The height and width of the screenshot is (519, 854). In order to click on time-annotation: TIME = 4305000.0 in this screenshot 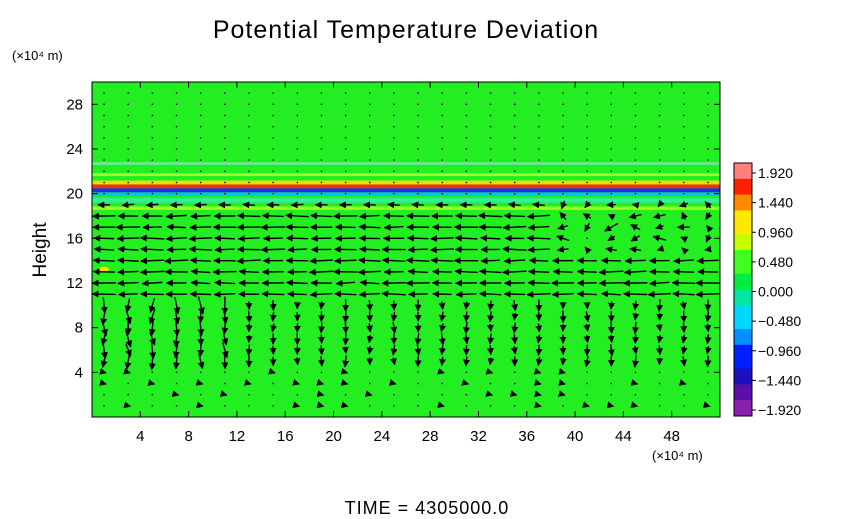, I will do `click(427, 508)`.